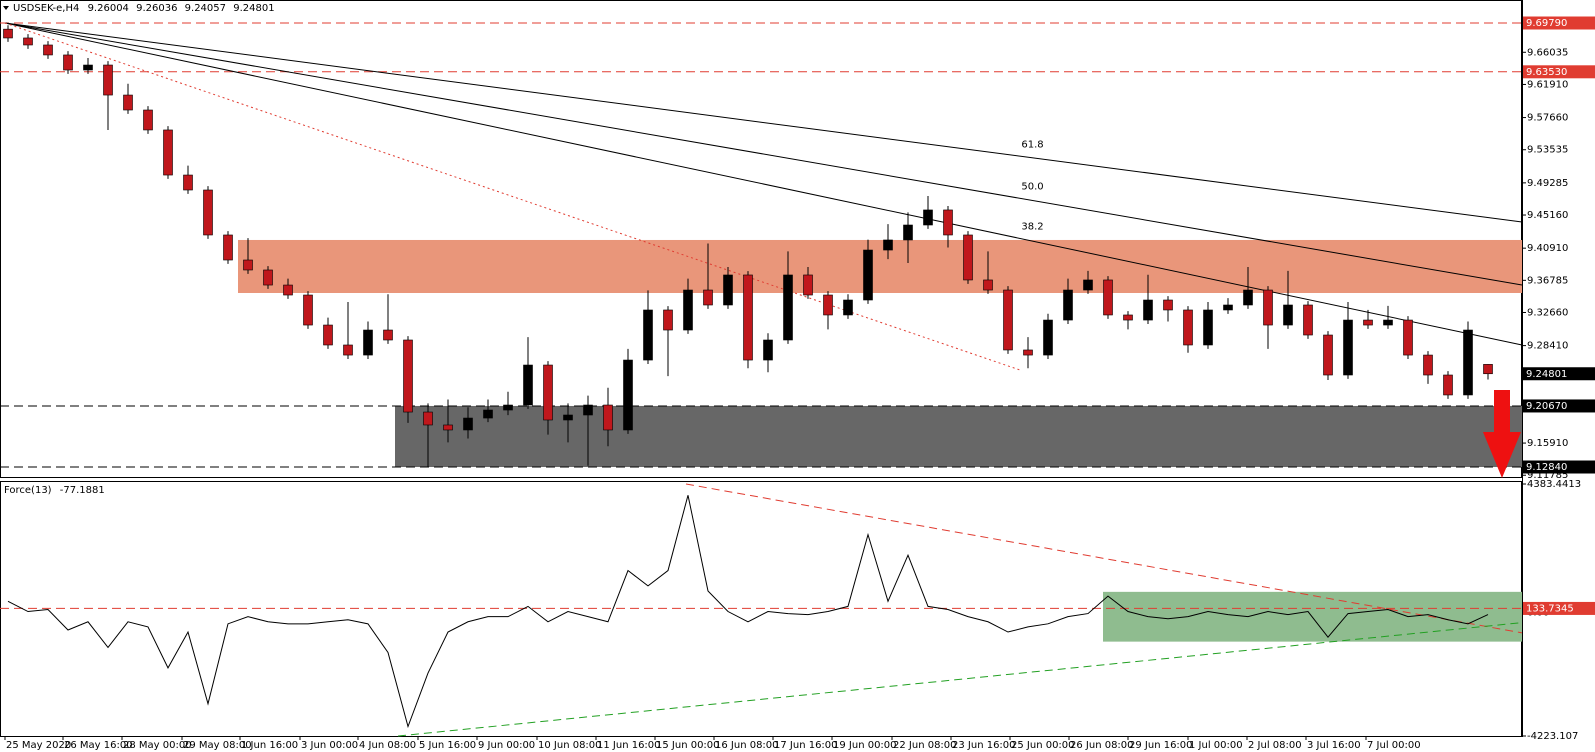  Describe the element at coordinates (6, 8) in the screenshot. I see `menu-icon` at that location.